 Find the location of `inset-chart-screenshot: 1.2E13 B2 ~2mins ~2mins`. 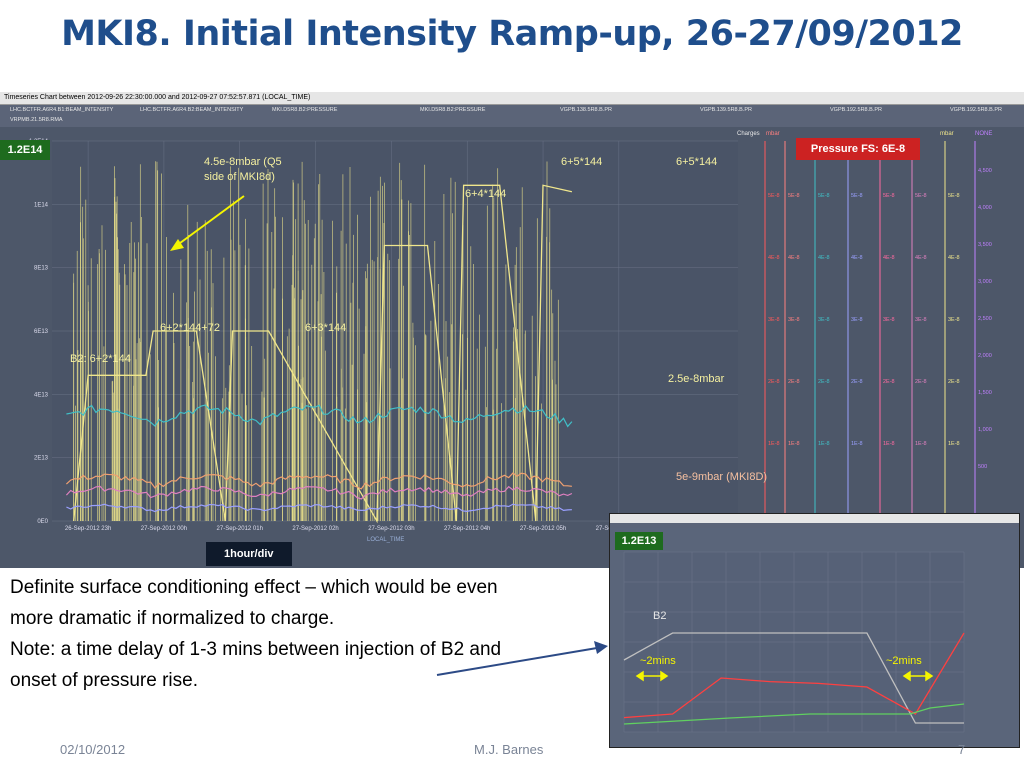

inset-chart-screenshot: 1.2E13 B2 ~2mins ~2mins is located at coordinates (814, 630).